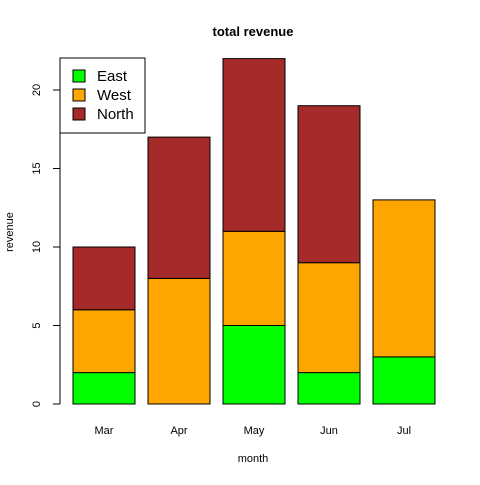 The width and height of the screenshot is (480, 485). I want to click on x-axis-label: month, so click(253, 459).